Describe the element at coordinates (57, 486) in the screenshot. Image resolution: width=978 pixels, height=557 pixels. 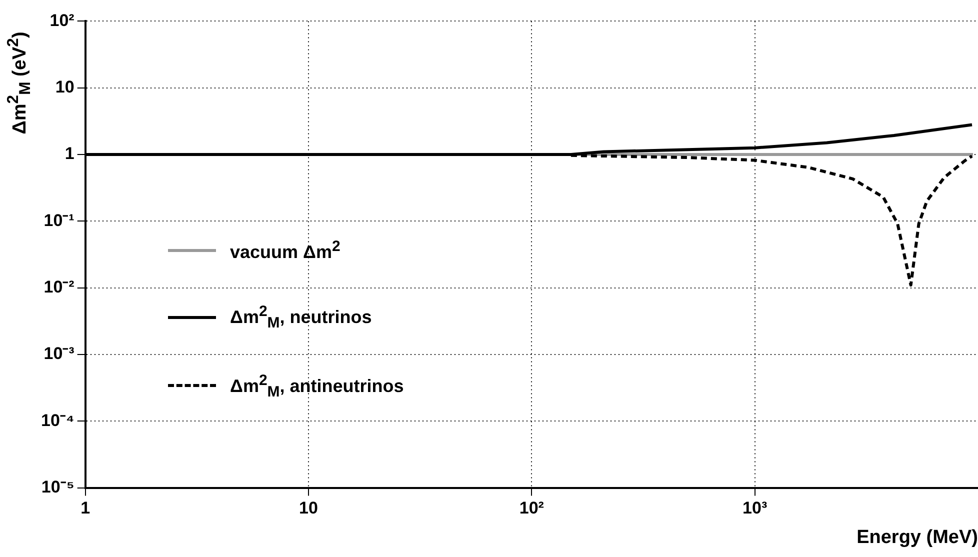
I see `y-tick-label: 10⁻⁵` at that location.